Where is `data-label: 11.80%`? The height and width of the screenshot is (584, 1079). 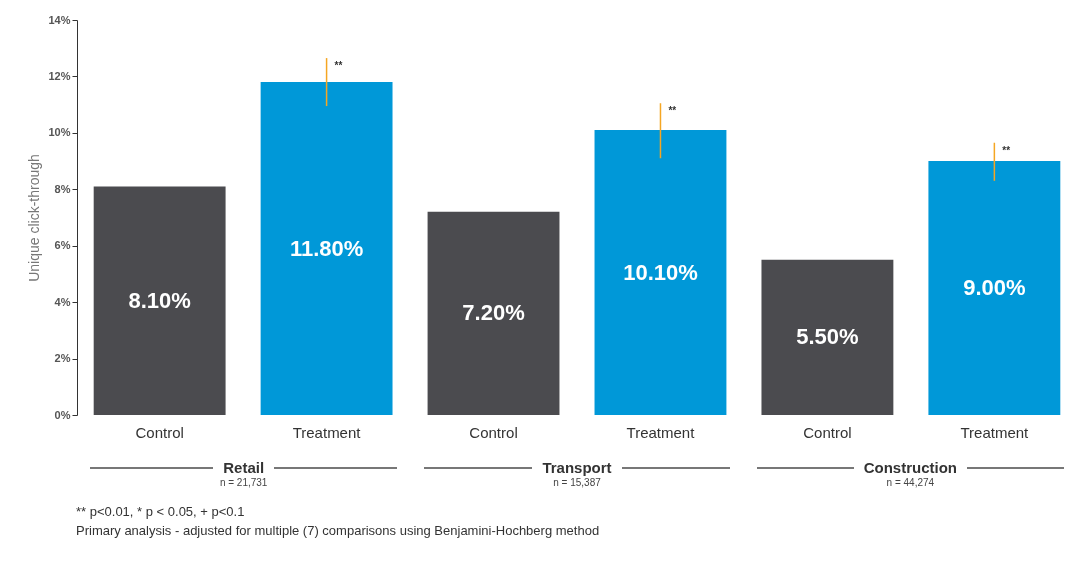
data-label: 11.80% is located at coordinates (326, 248).